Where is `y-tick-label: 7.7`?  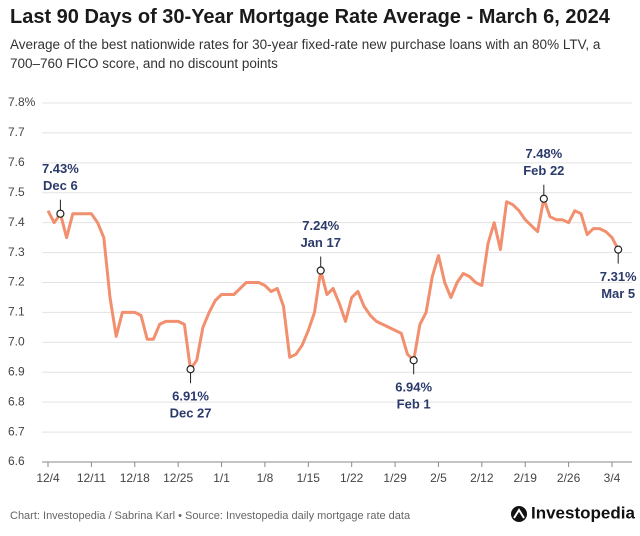
y-tick-label: 7.7 is located at coordinates (16, 132).